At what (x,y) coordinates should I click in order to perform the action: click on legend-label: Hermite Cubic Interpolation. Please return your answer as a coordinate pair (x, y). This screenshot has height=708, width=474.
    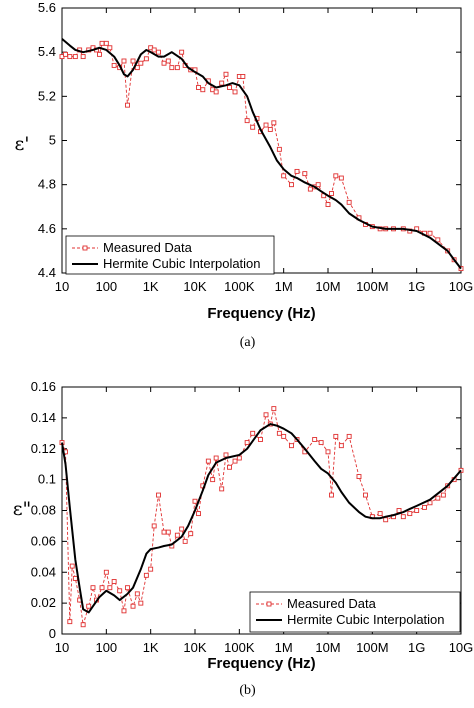
    Looking at the image, I should click on (182, 263).